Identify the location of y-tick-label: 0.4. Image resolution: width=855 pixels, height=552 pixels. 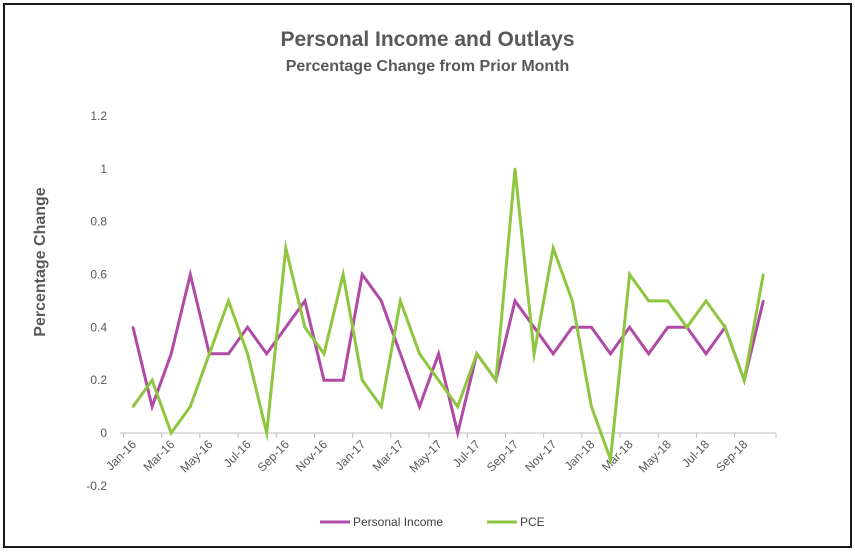
(98, 327).